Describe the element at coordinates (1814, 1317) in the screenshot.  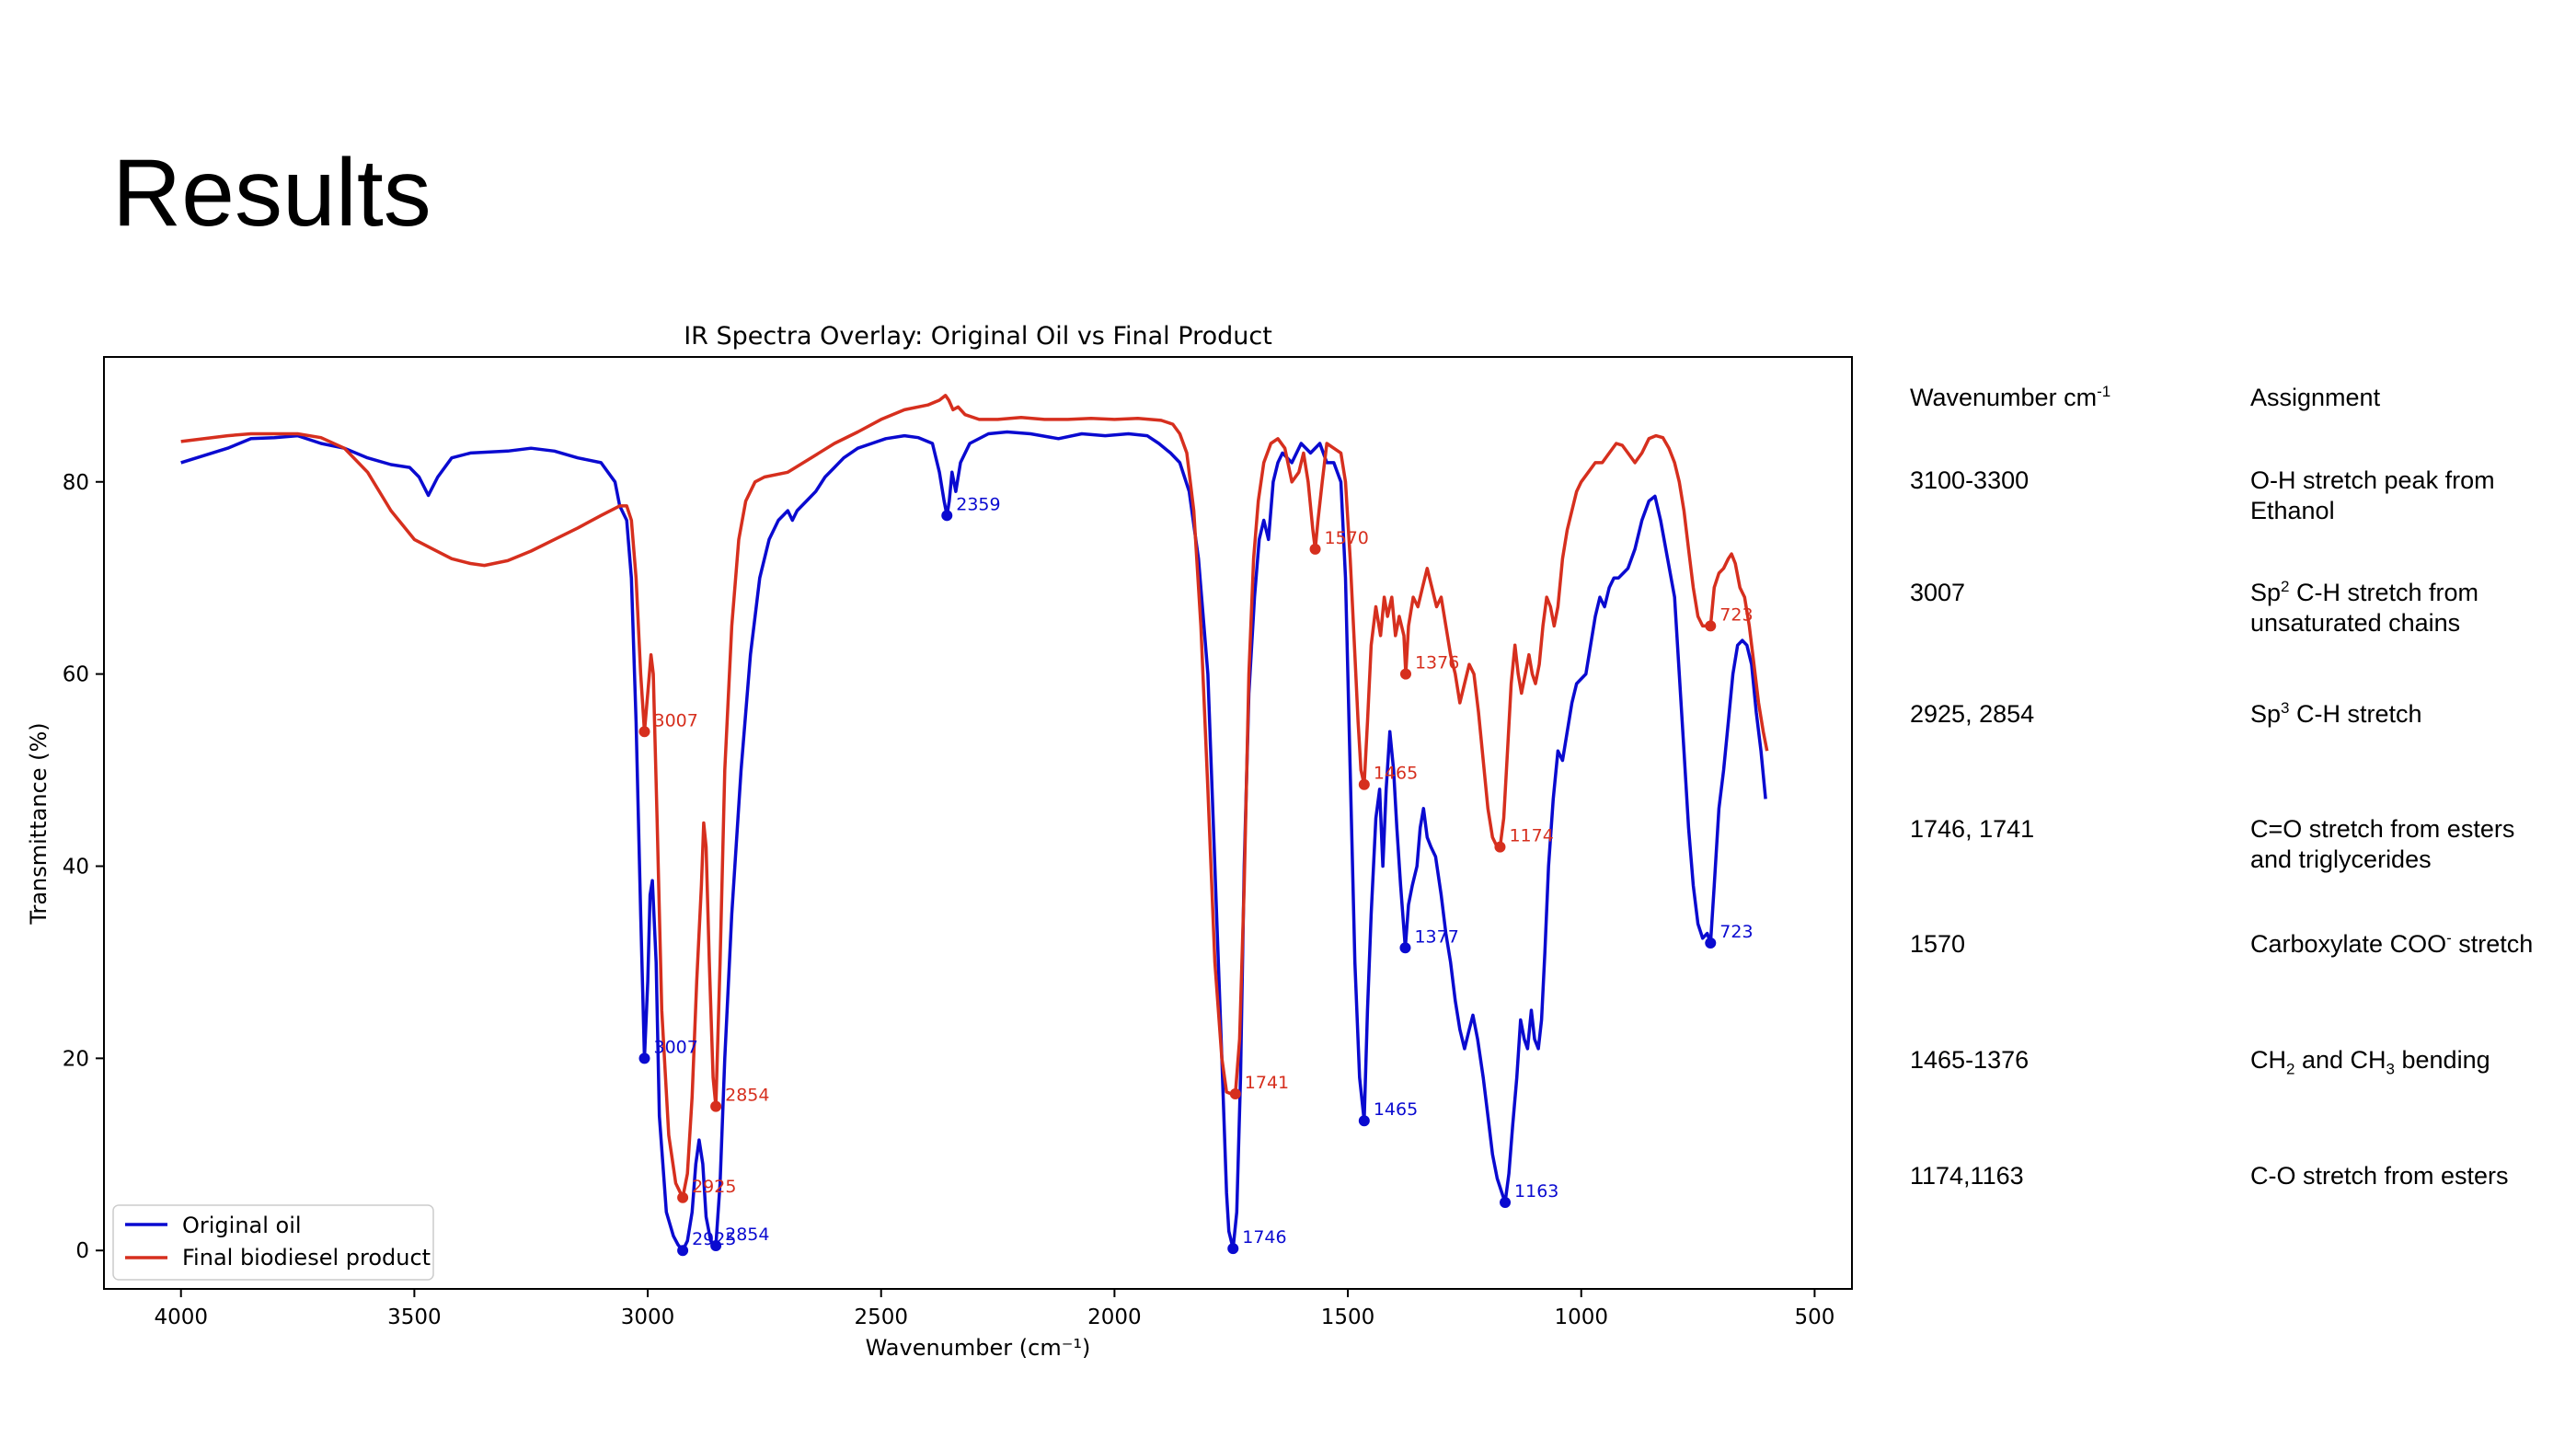
I see `x-tick-label: 500` at that location.